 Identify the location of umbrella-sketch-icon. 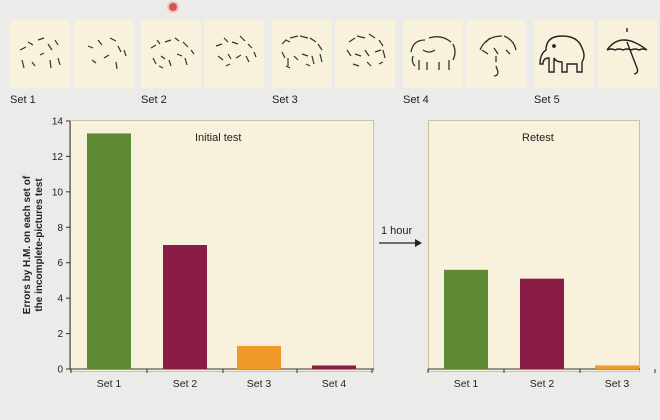
(627, 51).